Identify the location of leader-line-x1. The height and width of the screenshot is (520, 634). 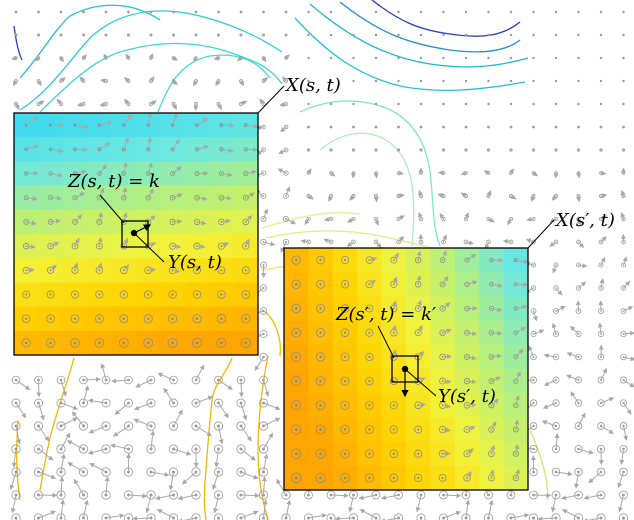
(271, 99).